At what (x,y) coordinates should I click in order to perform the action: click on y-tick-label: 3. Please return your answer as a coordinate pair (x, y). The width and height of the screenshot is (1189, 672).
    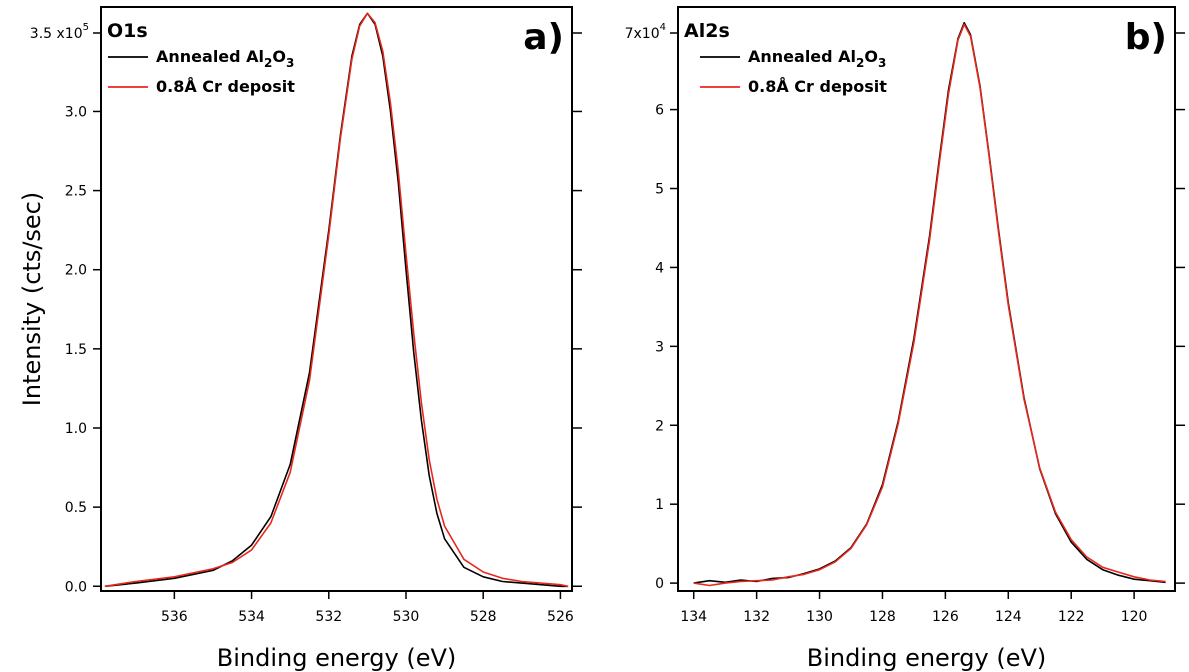
    Looking at the image, I should click on (659, 347).